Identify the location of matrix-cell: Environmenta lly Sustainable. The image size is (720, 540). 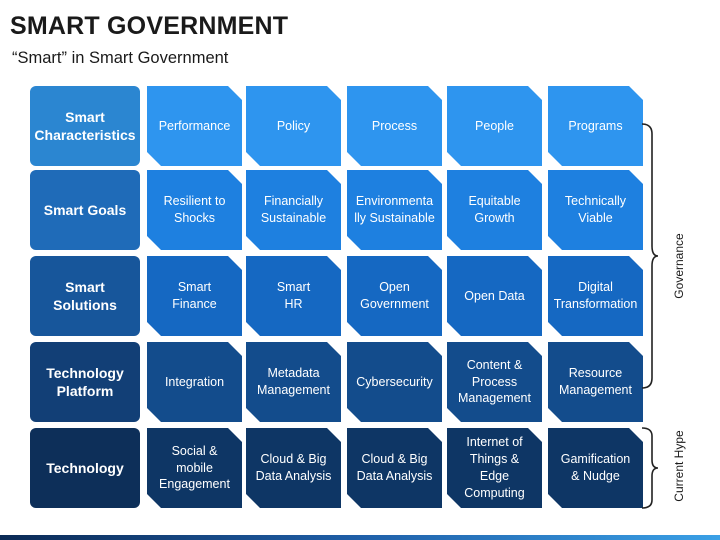
(394, 210).